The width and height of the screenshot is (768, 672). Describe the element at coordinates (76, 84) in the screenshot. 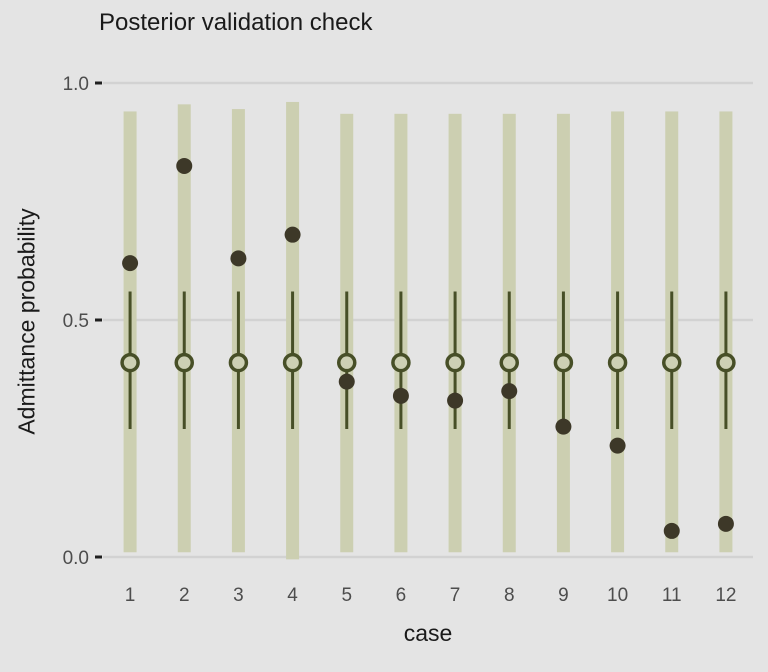

I see `y-tick-label: 1.0` at that location.